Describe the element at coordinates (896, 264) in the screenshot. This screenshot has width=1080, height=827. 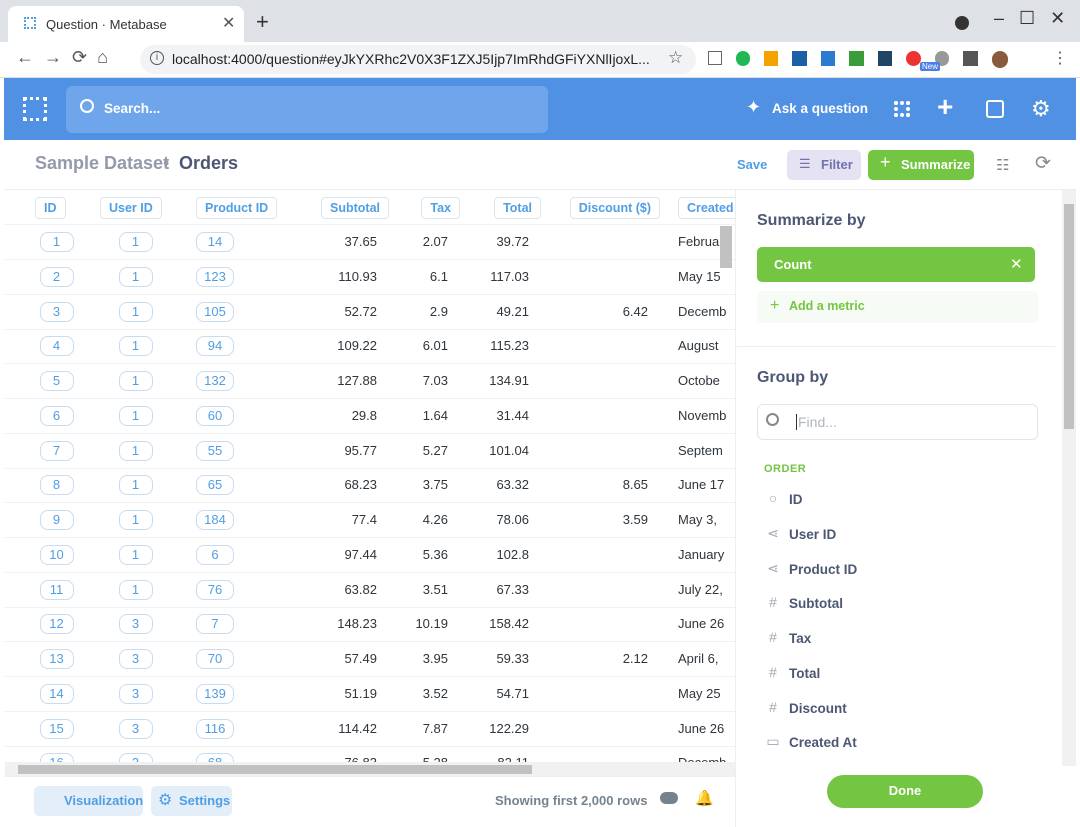
I see `metric-pill` at that location.